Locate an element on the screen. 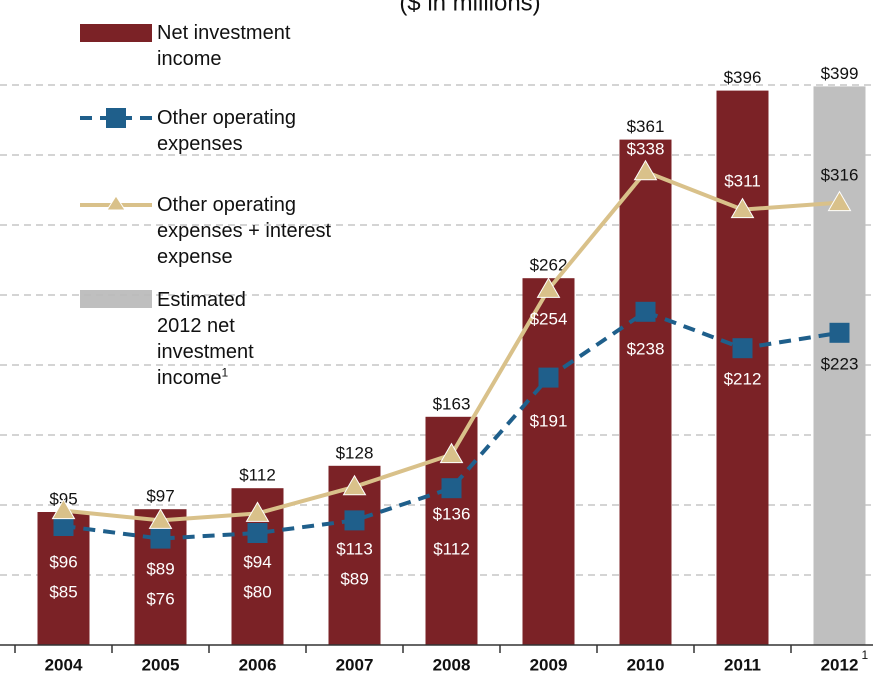 This screenshot has width=873, height=679. x-tick-label: 2012 is located at coordinates (840, 664).